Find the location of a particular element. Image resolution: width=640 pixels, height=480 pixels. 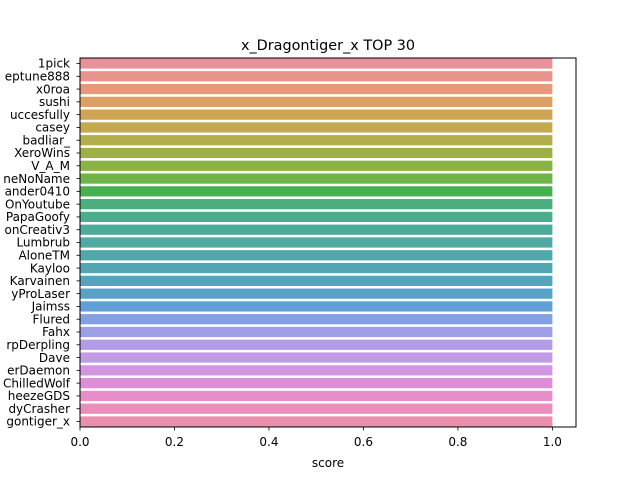

x-tick-label: 0.8 is located at coordinates (457, 442).